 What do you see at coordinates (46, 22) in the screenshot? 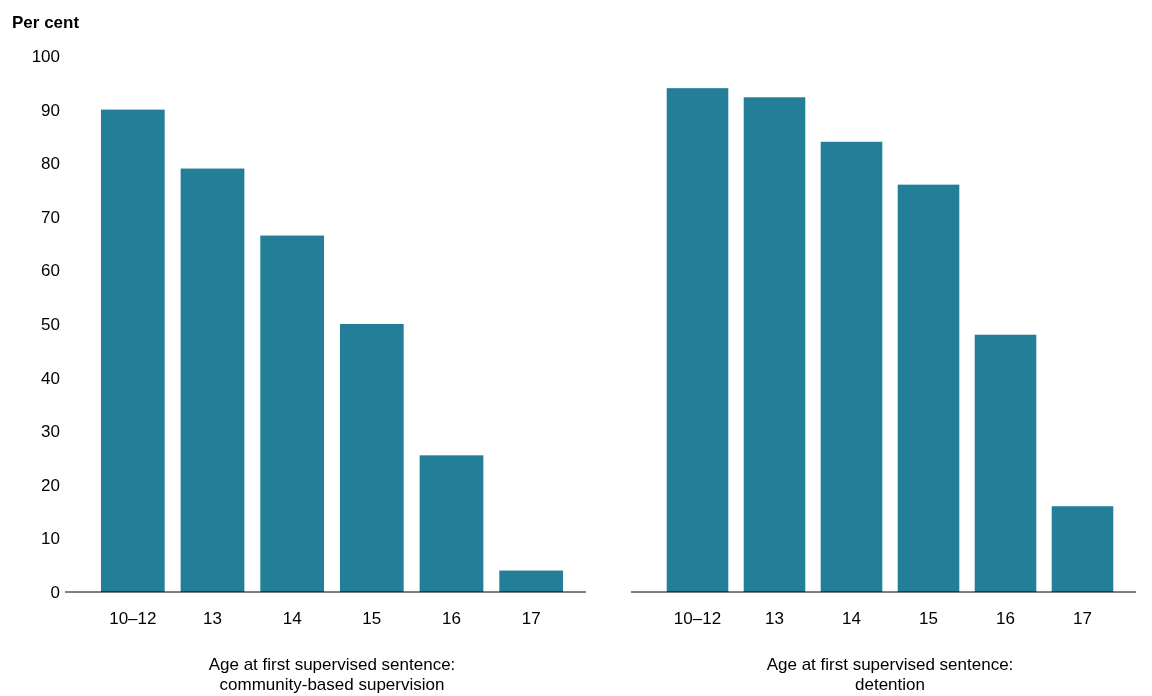
I see `y-axis-title: Per cent` at bounding box center [46, 22].